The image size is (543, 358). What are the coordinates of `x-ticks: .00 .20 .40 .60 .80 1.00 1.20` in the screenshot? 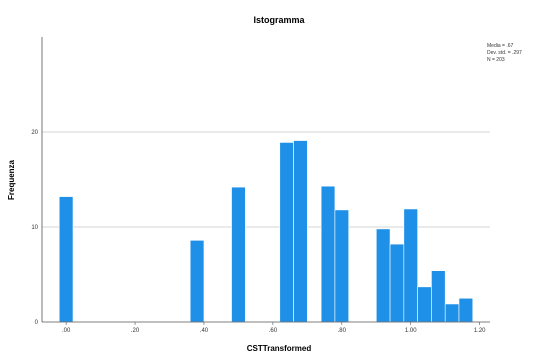 It's located at (274, 328).